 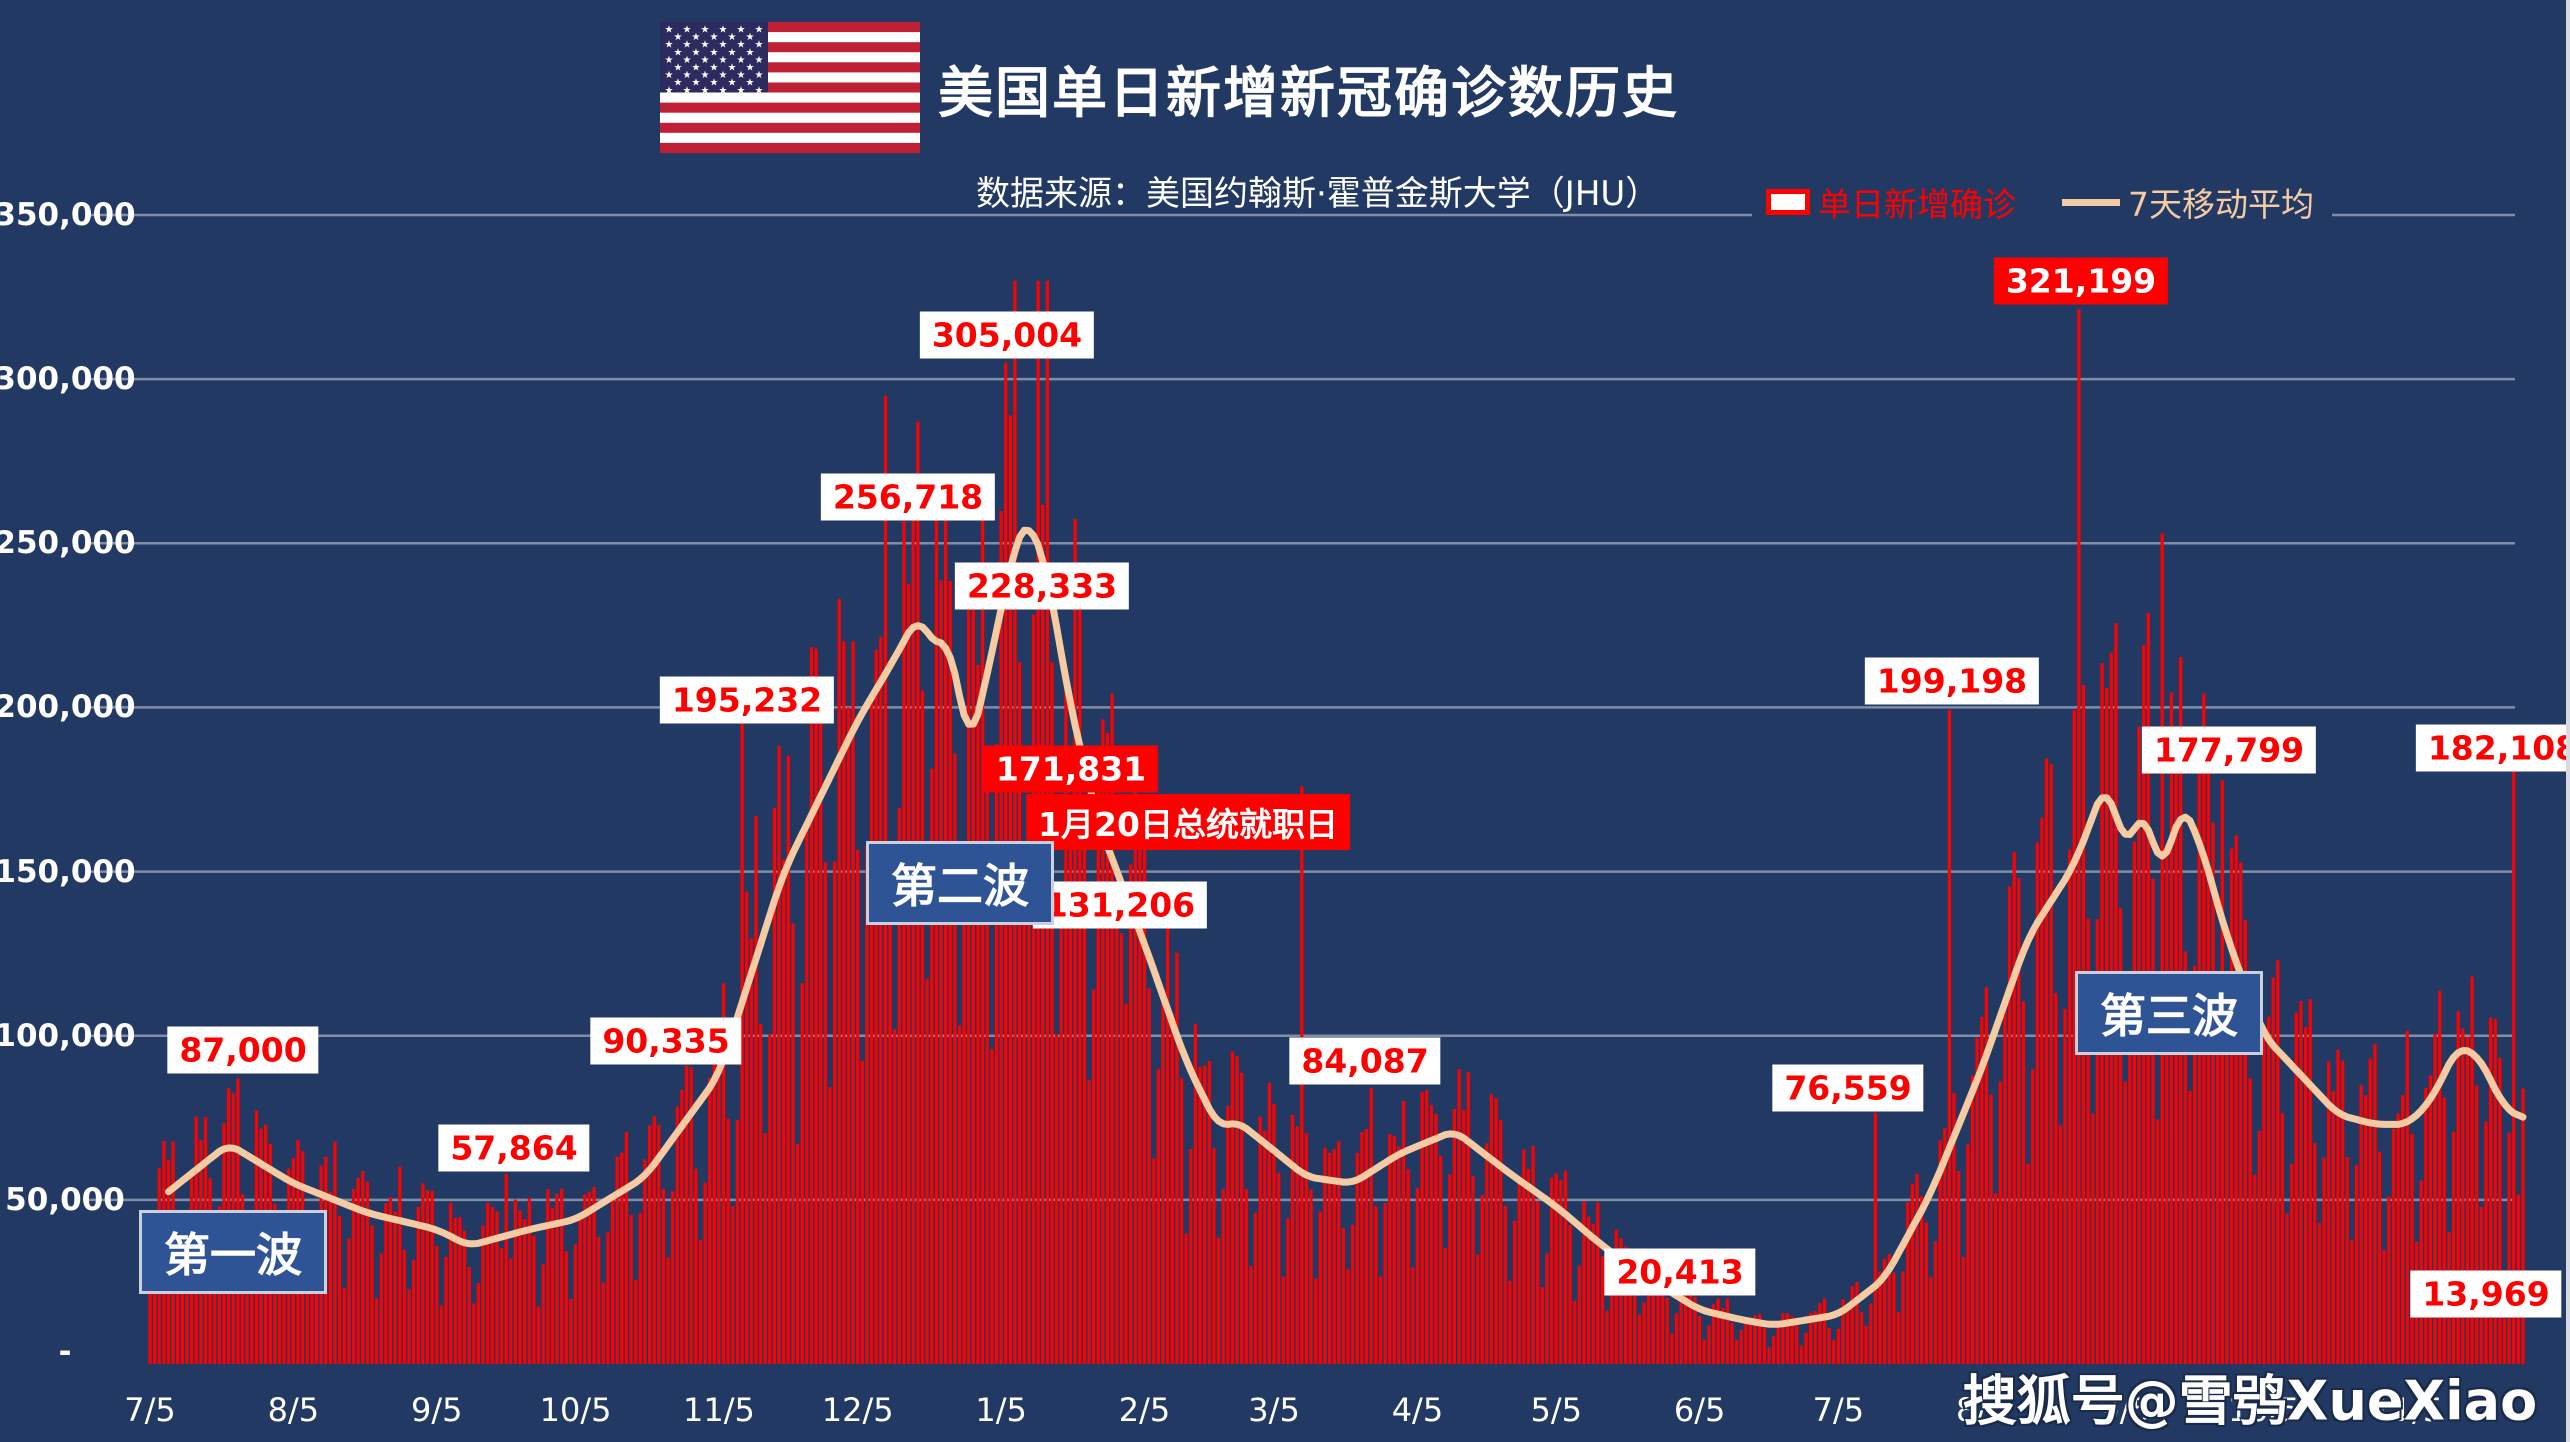 What do you see at coordinates (2081, 281) in the screenshot?
I see `annotation-red: 321,199` at bounding box center [2081, 281].